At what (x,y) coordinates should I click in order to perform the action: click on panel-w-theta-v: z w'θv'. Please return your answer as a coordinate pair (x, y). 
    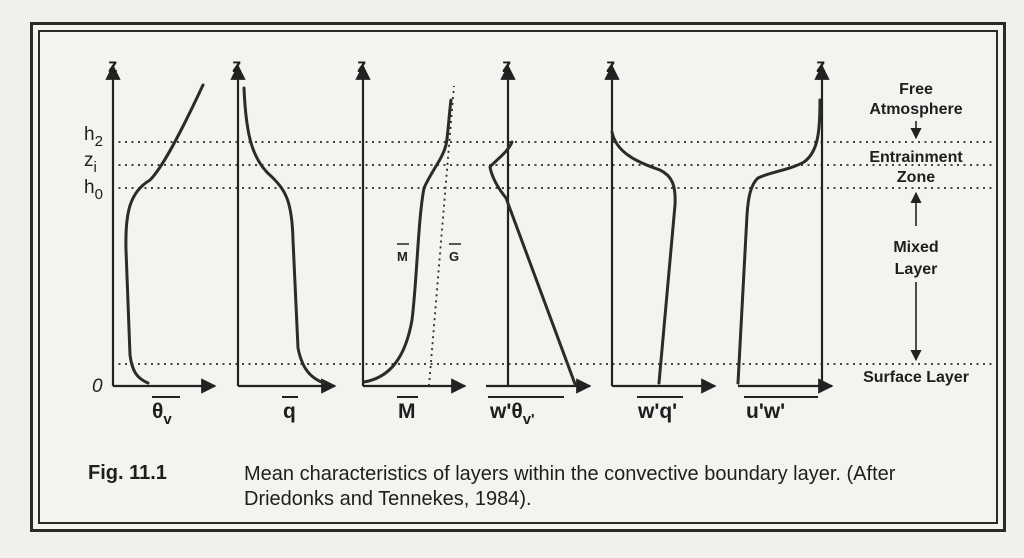
    Looking at the image, I should click on (539, 242).